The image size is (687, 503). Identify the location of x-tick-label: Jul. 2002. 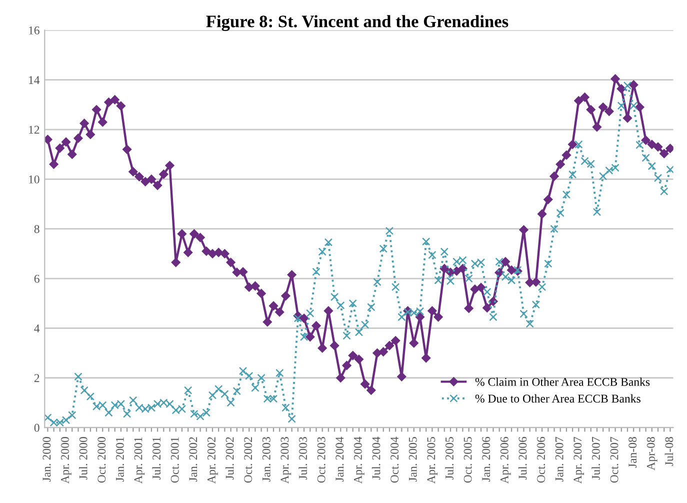
(229, 458).